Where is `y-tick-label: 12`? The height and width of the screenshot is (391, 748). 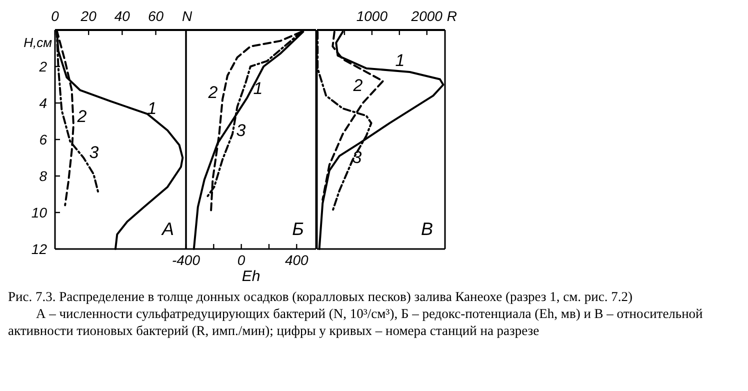
y-tick-label: 12 is located at coordinates (39, 249).